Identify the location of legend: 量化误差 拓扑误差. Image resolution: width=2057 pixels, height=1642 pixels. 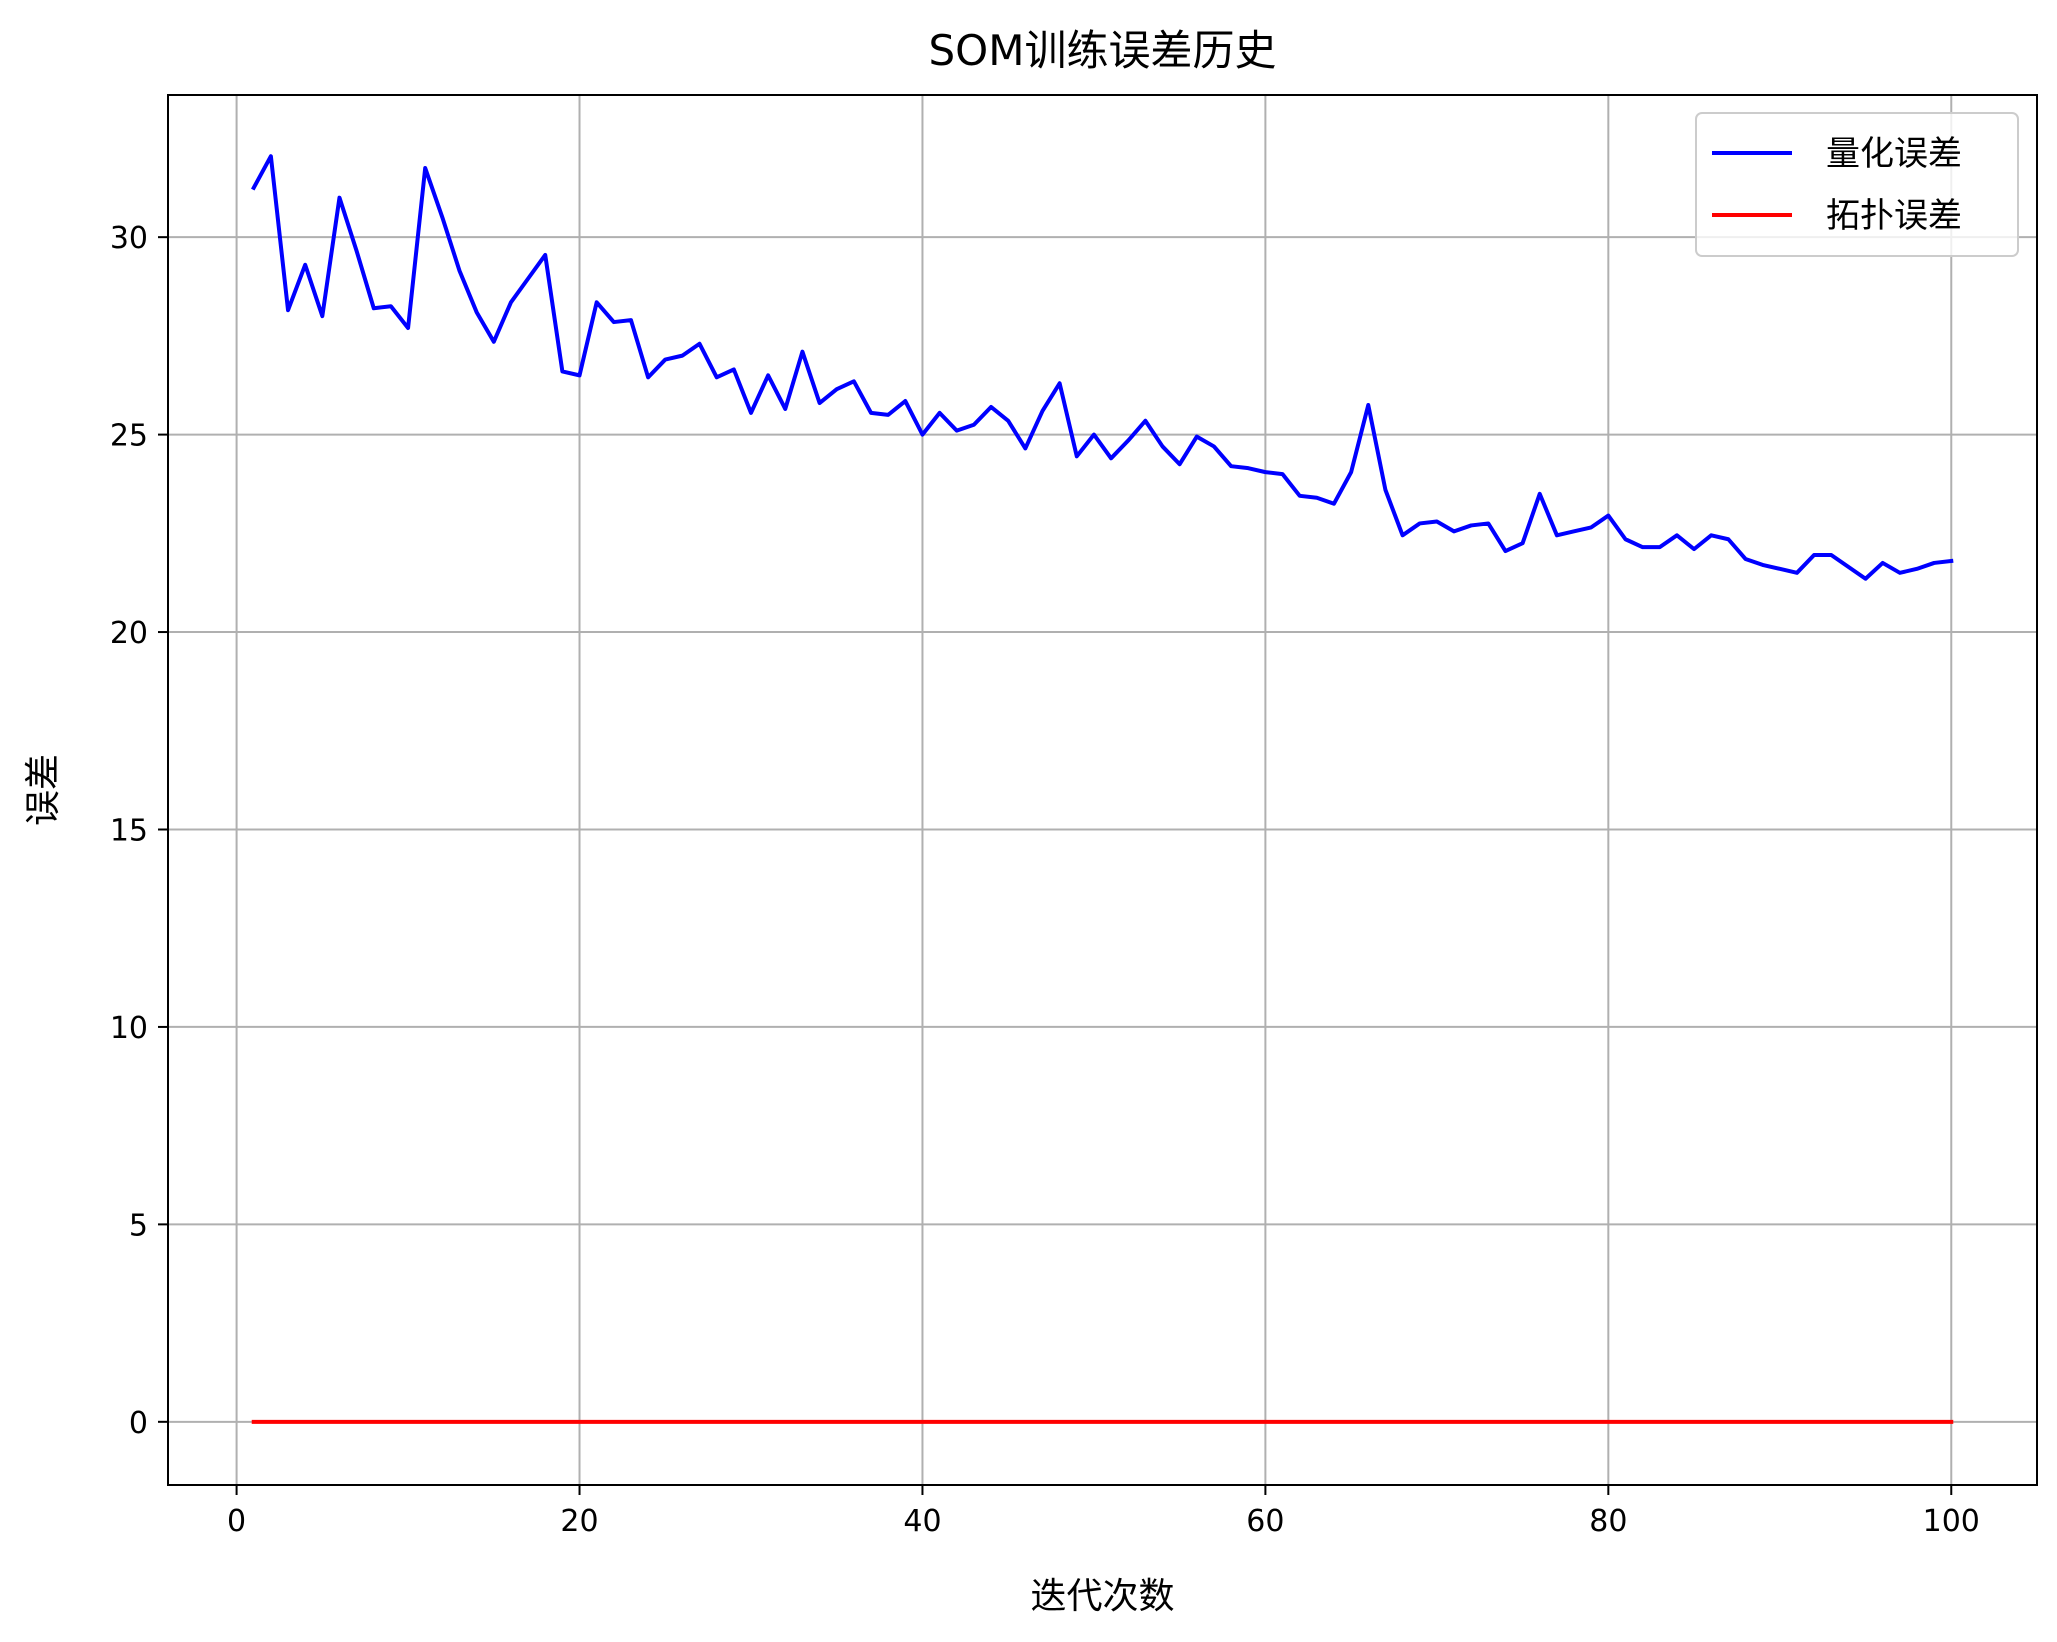
(1857, 184).